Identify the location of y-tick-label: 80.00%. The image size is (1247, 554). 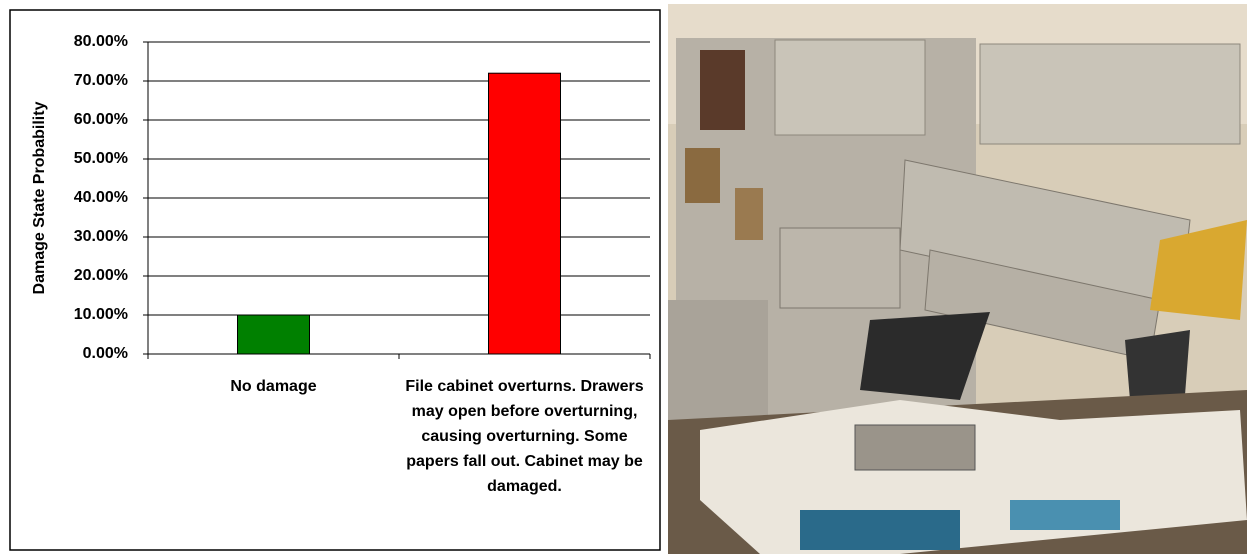
(101, 41).